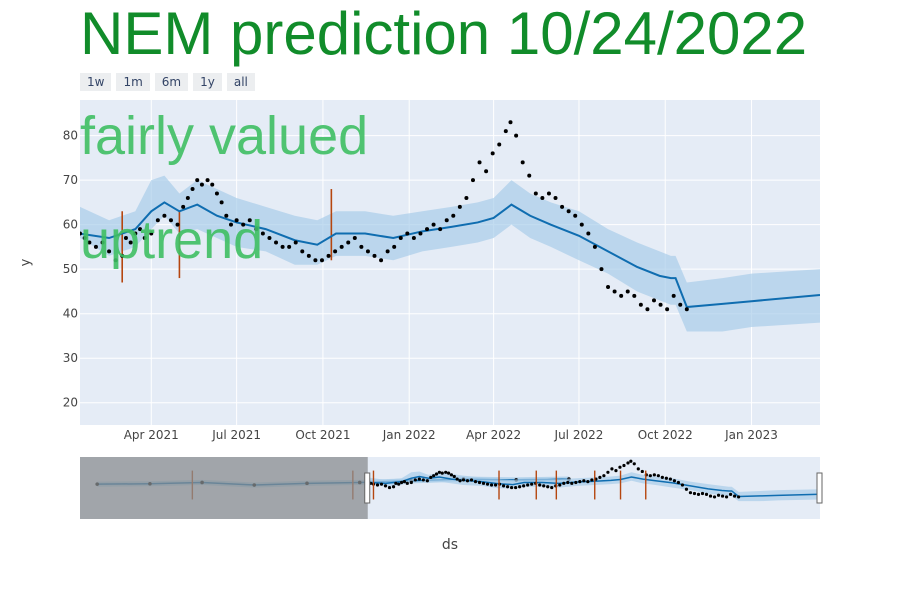 The width and height of the screenshot is (900, 600). What do you see at coordinates (207, 82) in the screenshot?
I see `range-1y-button: 1y` at bounding box center [207, 82].